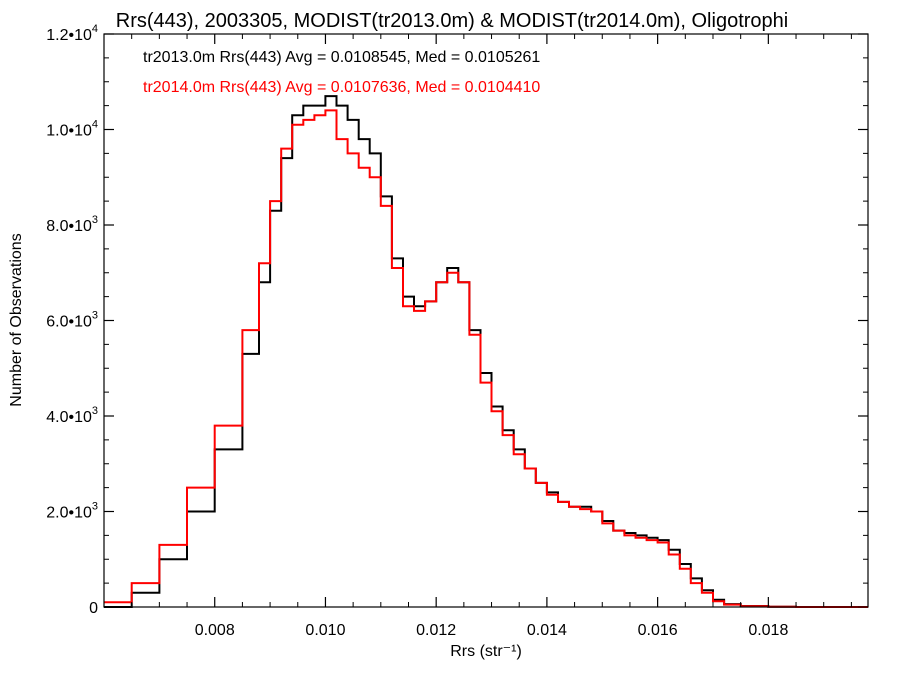 The image size is (900, 675). What do you see at coordinates (215, 630) in the screenshot?
I see `x-tick-label: 0.008` at bounding box center [215, 630].